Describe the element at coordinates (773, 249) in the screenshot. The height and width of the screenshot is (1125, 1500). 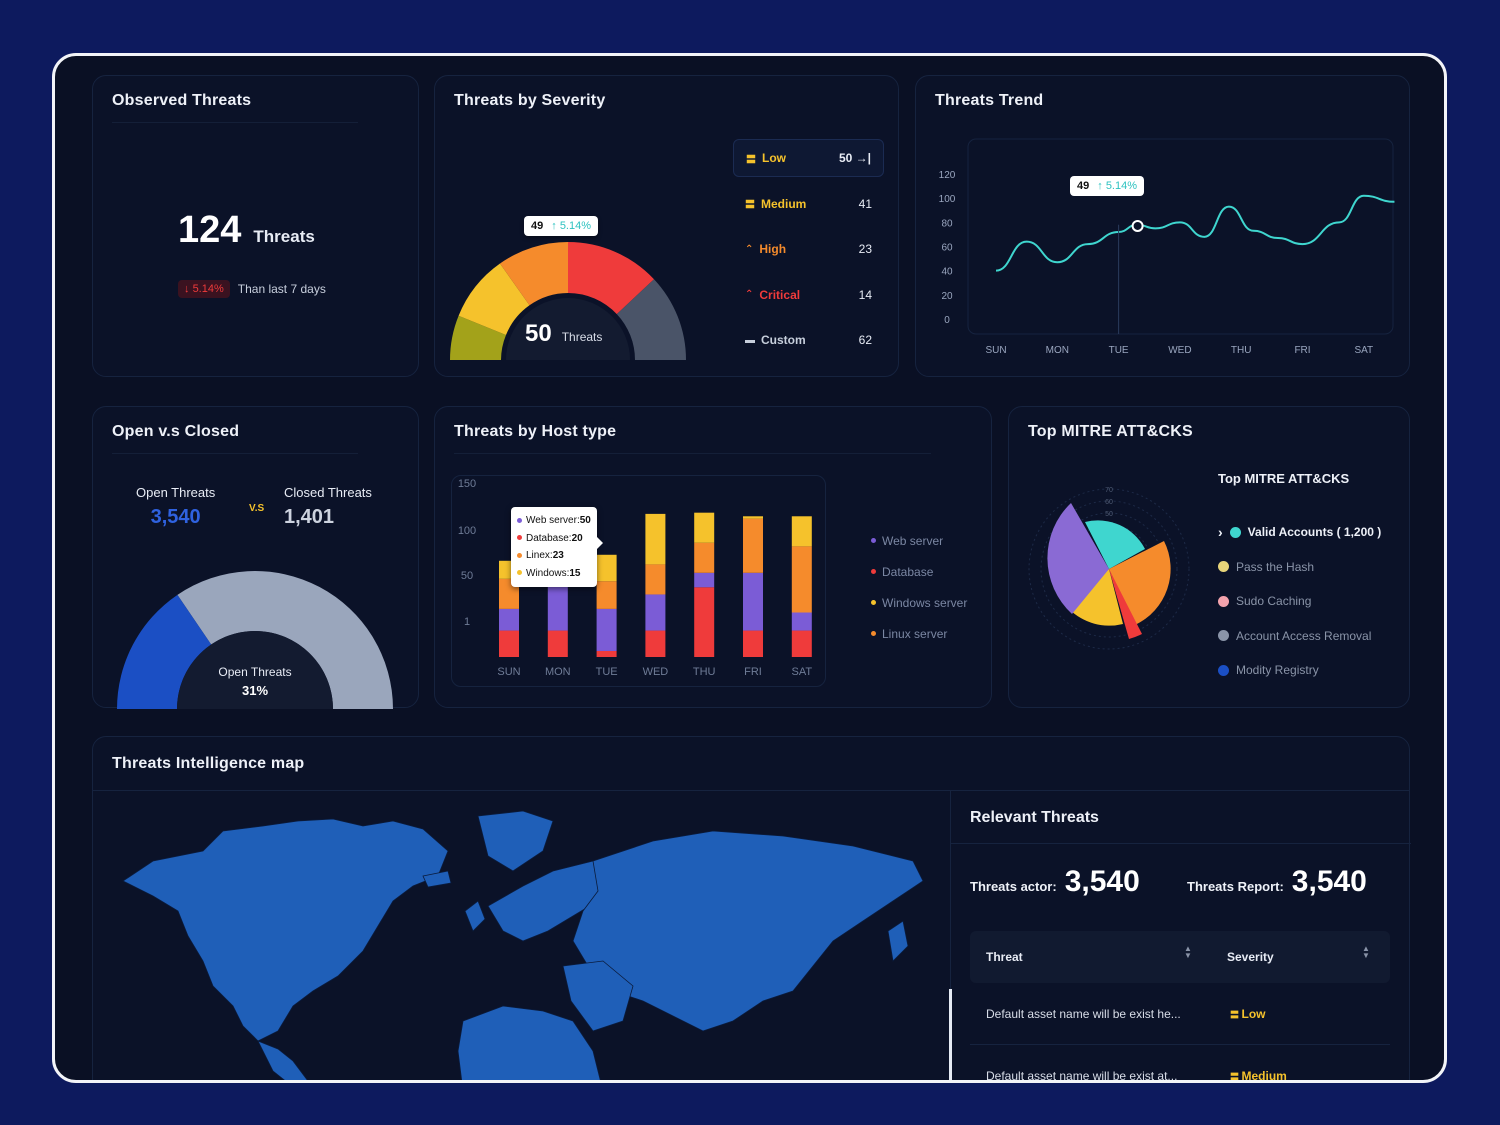
I see `severity-item-label: High` at that location.